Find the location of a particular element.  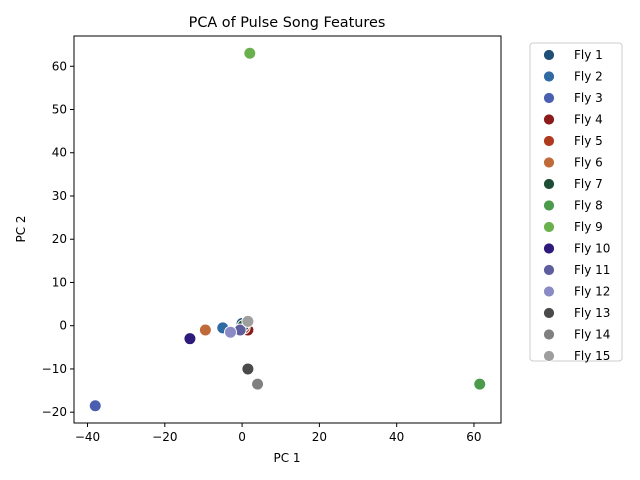

legend-label: Fly 7 is located at coordinates (588, 184).